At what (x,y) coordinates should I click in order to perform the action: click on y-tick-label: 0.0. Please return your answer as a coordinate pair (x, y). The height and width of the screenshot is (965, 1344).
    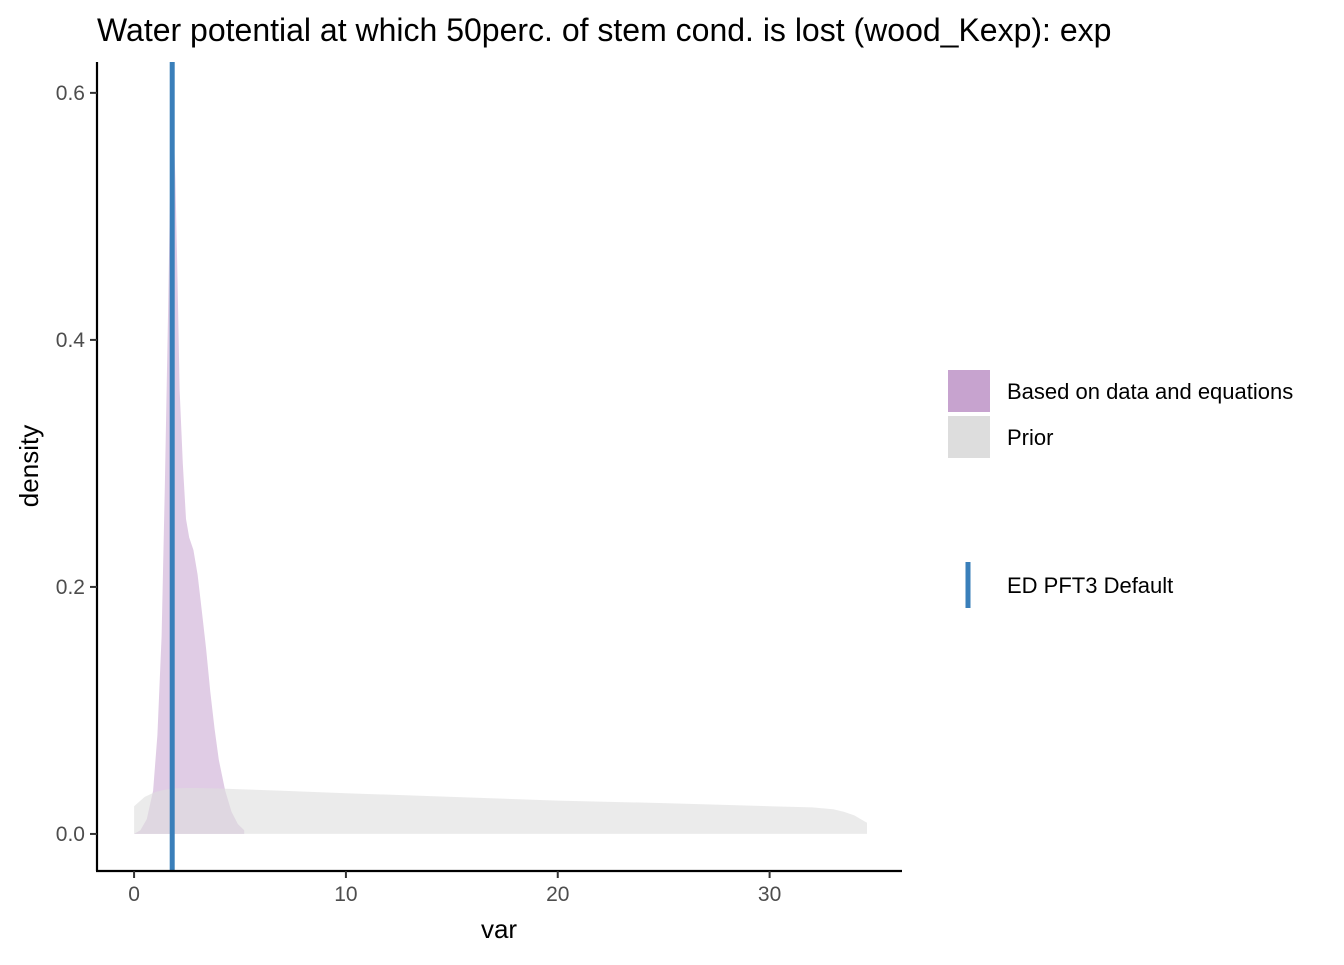
    Looking at the image, I should click on (70, 834).